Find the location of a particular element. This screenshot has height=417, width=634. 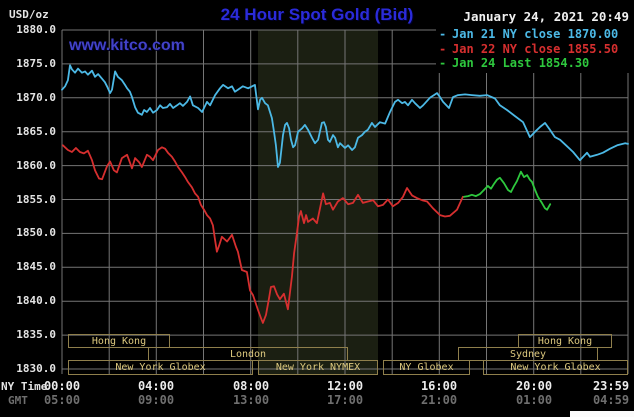

ny-time-tick-label: 12:00 is located at coordinates (345, 386).